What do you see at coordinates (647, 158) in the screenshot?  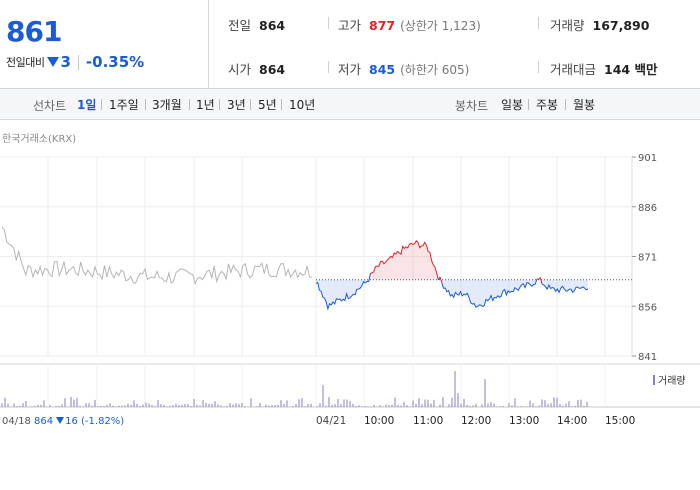 I see `y-tick-label: 901` at bounding box center [647, 158].